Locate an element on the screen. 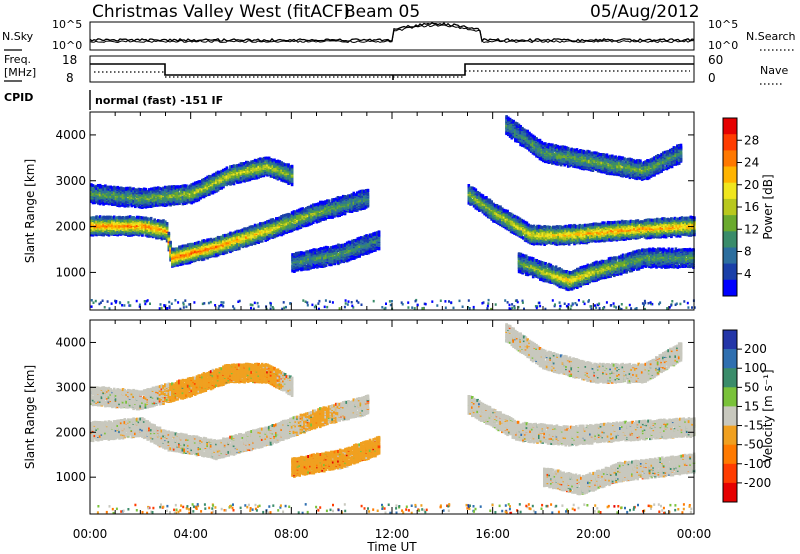 This screenshot has width=800, height=554. nave-tick-top: 60 is located at coordinates (715, 60).